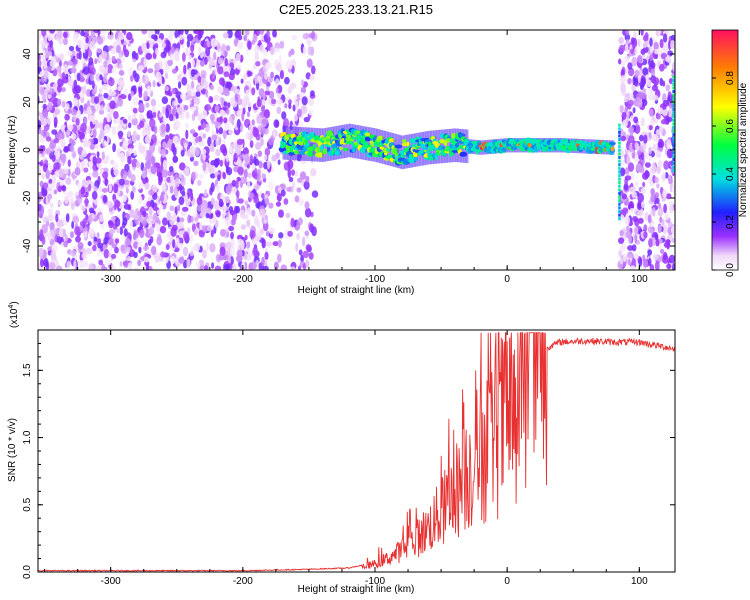 The height and width of the screenshot is (600, 750). What do you see at coordinates (111, 581) in the screenshot?
I see `x-tick-label: -300` at bounding box center [111, 581].